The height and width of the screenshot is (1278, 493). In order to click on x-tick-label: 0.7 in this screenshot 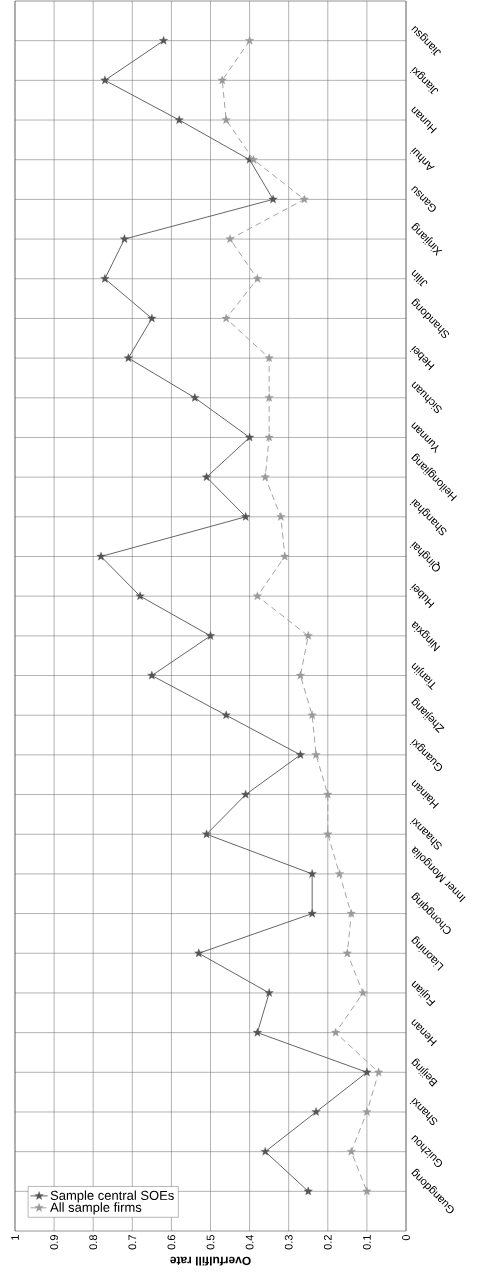, I will do `click(132, 1242)`.